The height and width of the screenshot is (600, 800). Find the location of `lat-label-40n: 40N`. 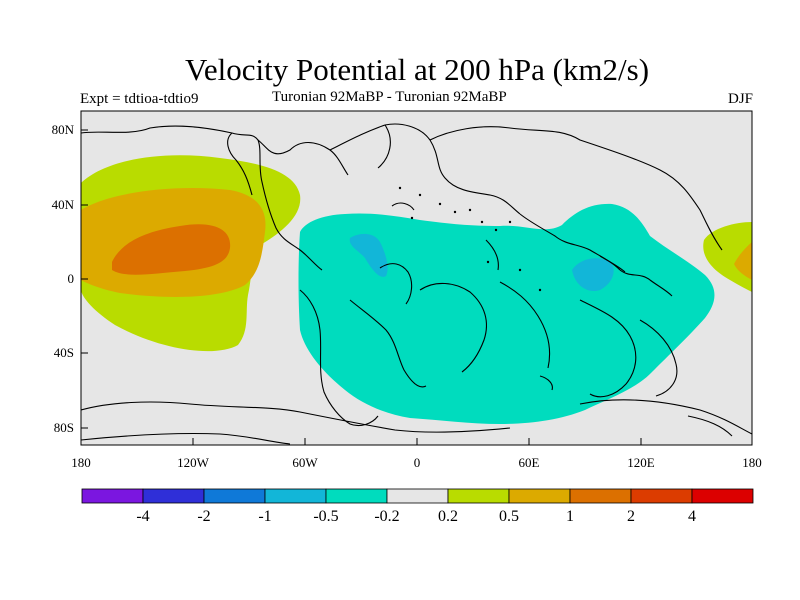

lat-label-40n: 40N is located at coordinates (63, 204).